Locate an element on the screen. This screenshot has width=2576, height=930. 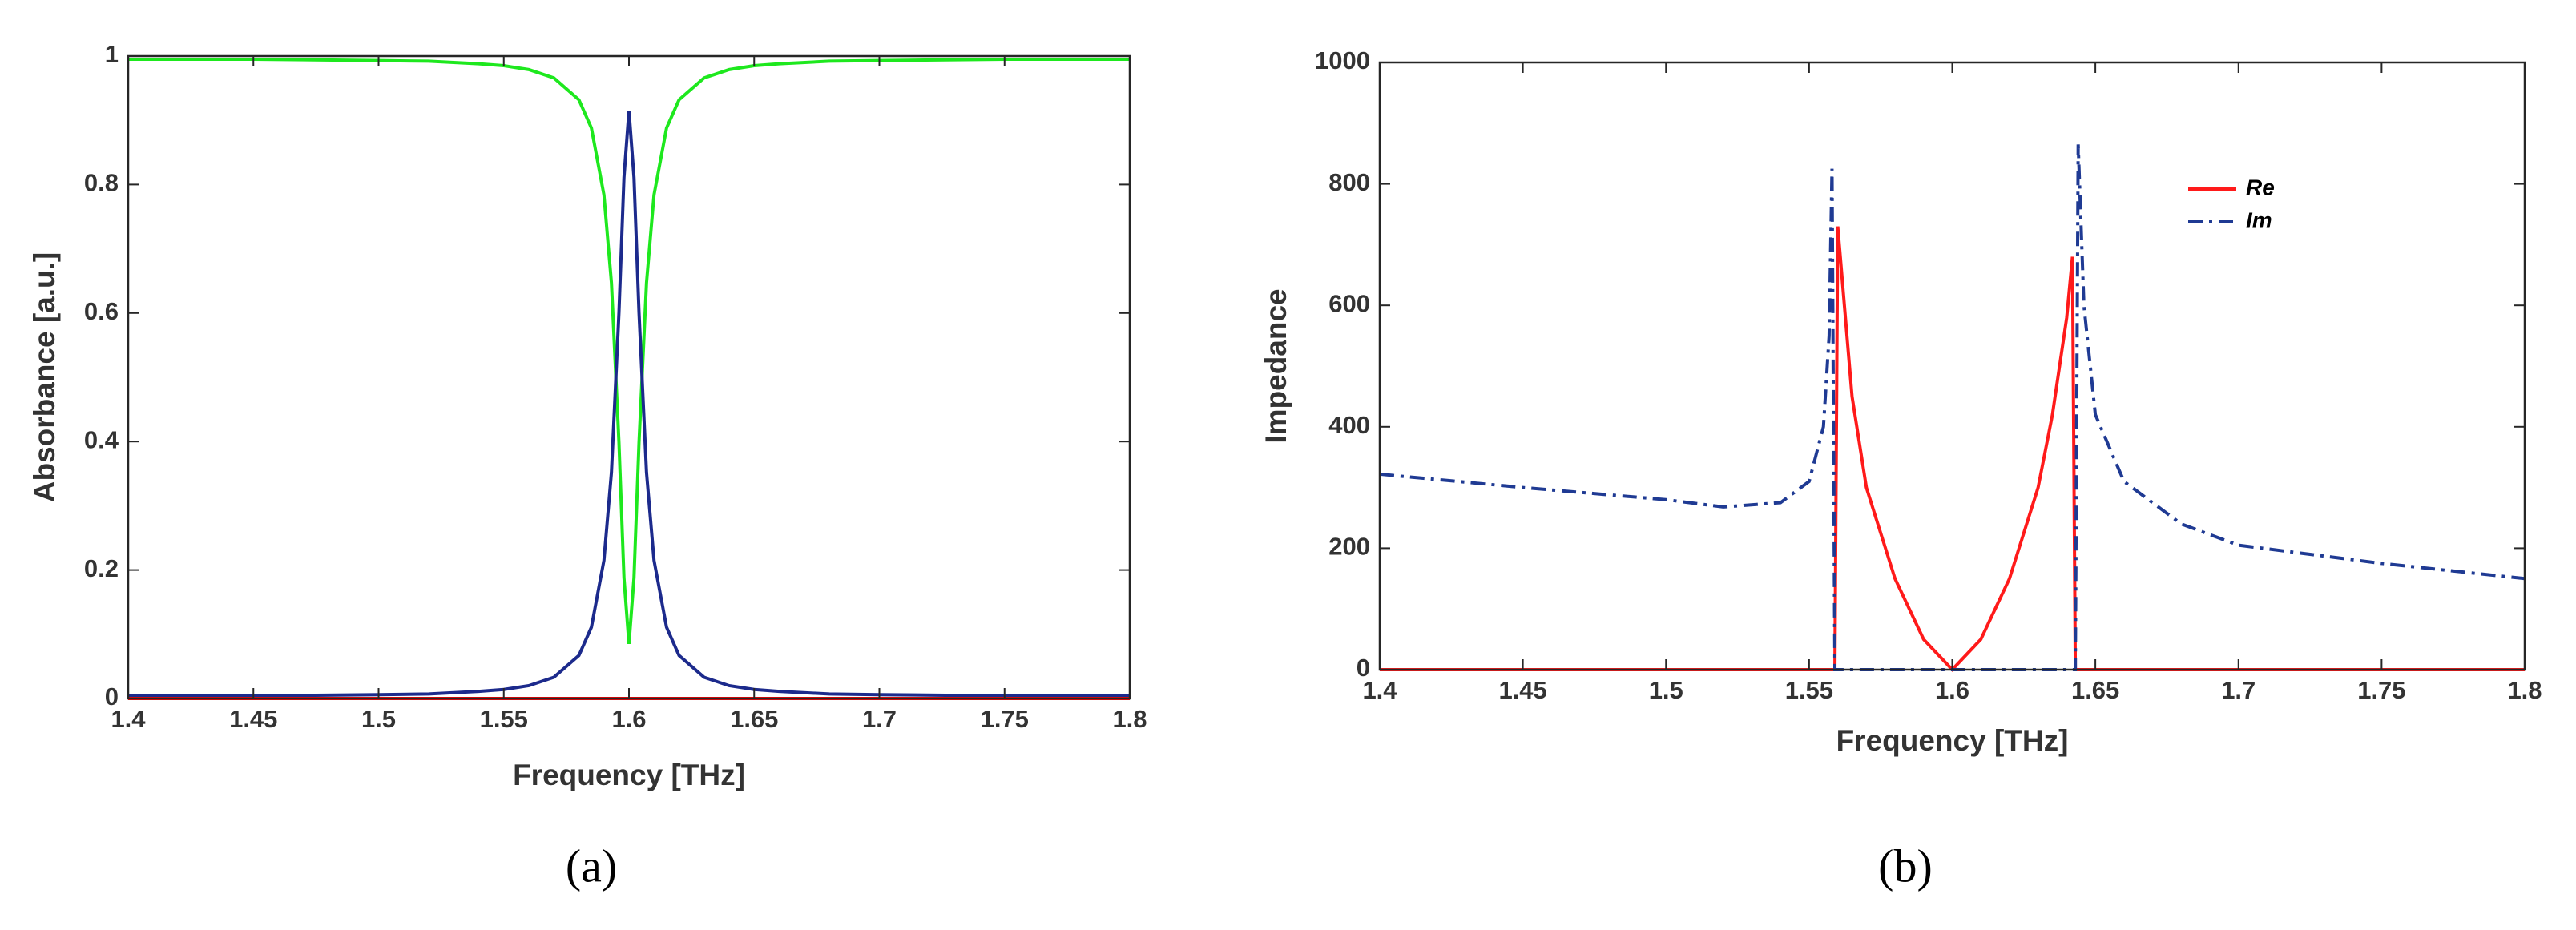
y-tick-label: 200 is located at coordinates (1349, 547).